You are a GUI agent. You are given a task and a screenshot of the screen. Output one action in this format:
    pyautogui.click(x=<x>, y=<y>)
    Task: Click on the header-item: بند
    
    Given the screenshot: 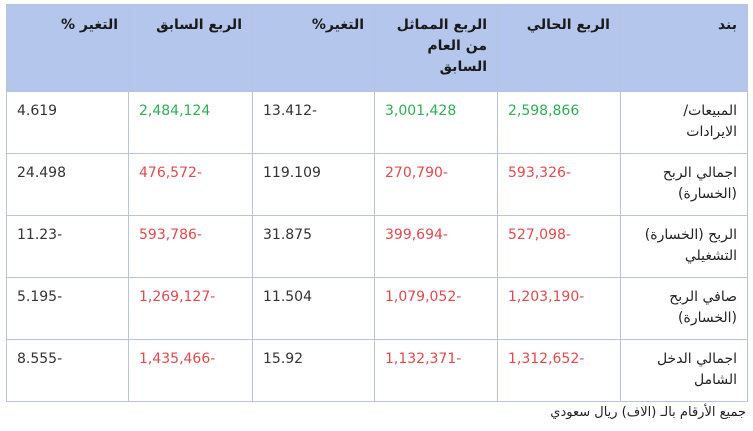 What is the action you would take?
    pyautogui.click(x=684, y=48)
    